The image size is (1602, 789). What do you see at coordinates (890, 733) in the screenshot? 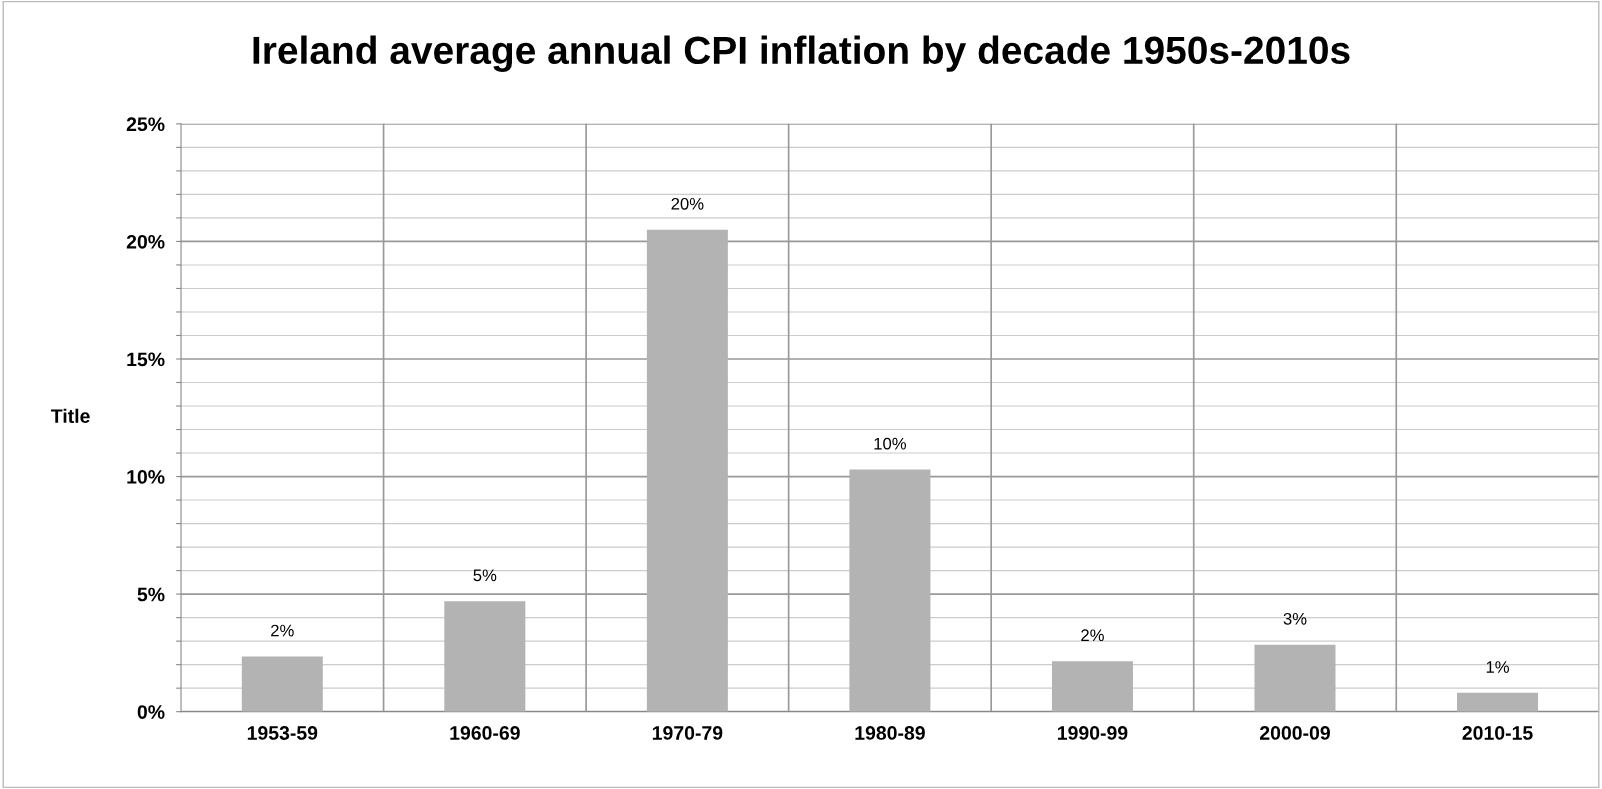
I see `x-tick-label: 1980-89` at bounding box center [890, 733].